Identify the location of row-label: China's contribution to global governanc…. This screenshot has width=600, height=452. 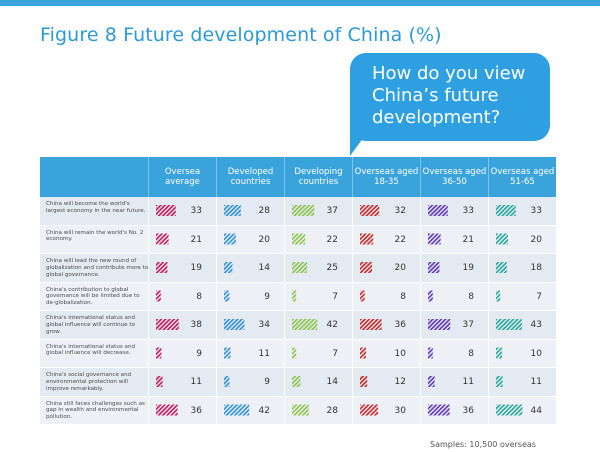
(93, 296).